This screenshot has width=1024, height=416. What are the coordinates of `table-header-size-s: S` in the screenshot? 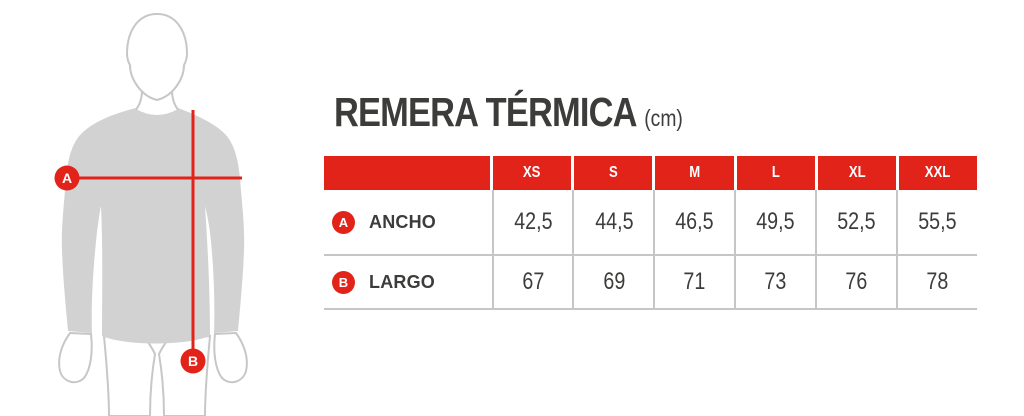 It's located at (613, 173).